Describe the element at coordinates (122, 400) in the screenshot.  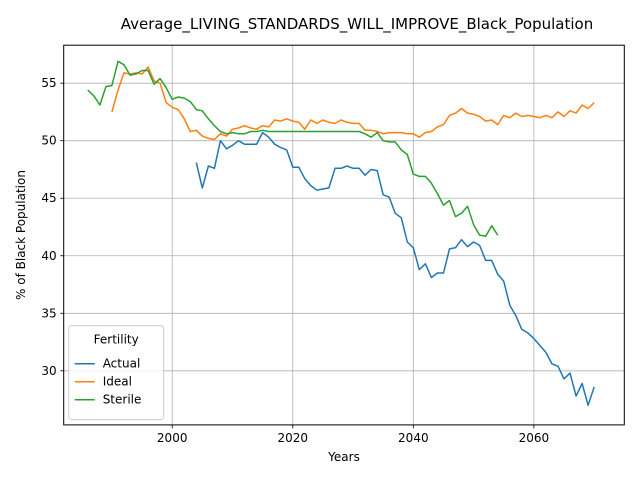
I see `legend-label-sterile: Sterile` at that location.